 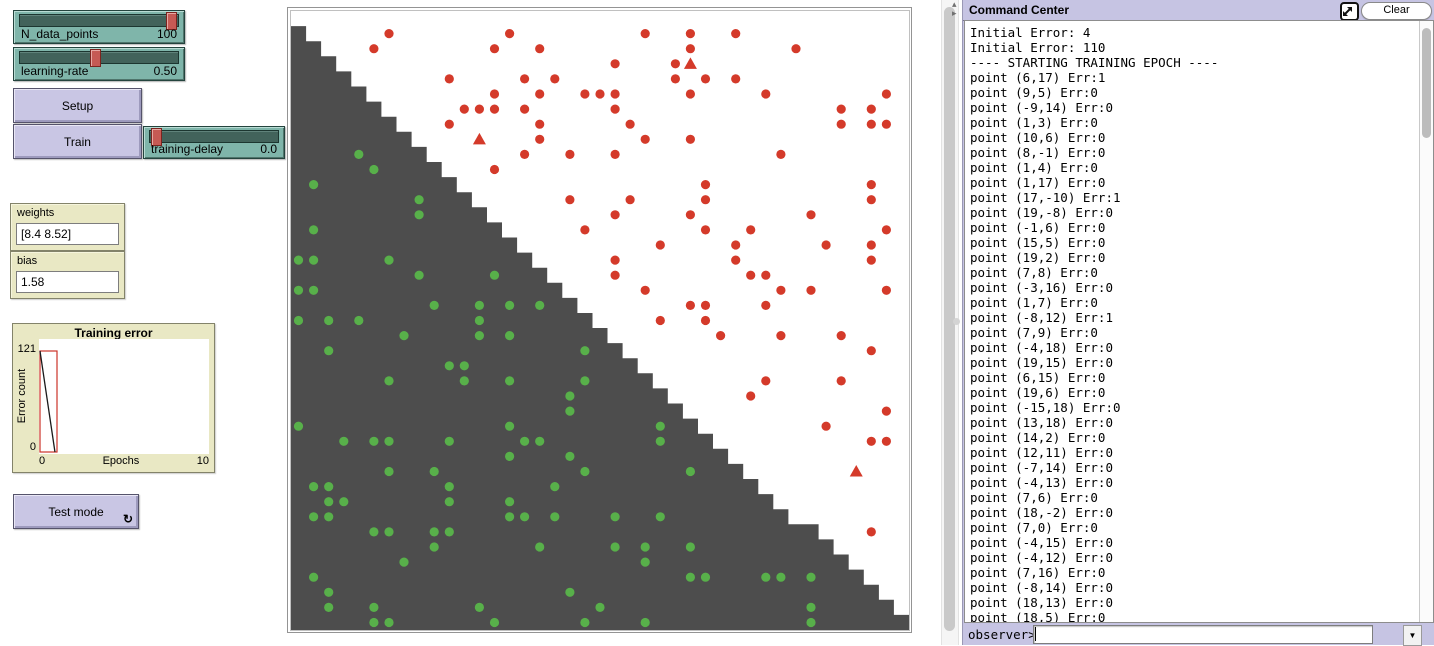 What do you see at coordinates (949, 319) in the screenshot?
I see `main-scrollbar-thumb` at bounding box center [949, 319].